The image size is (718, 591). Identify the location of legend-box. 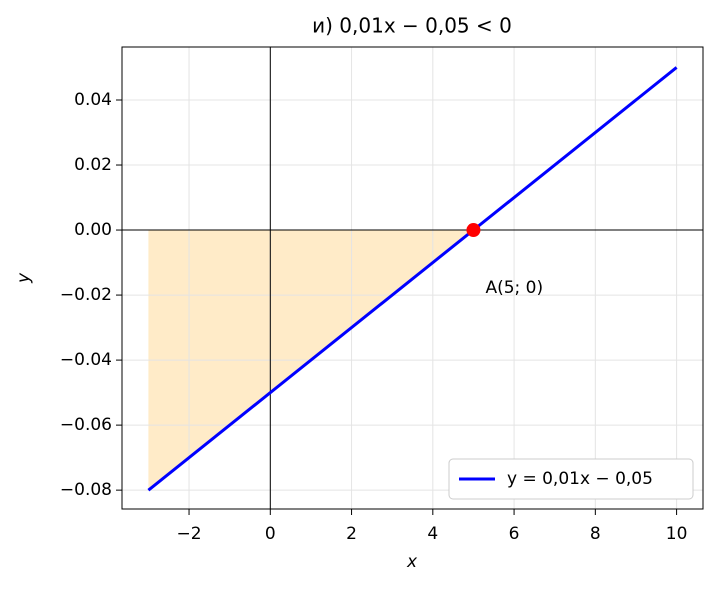
(571, 479).